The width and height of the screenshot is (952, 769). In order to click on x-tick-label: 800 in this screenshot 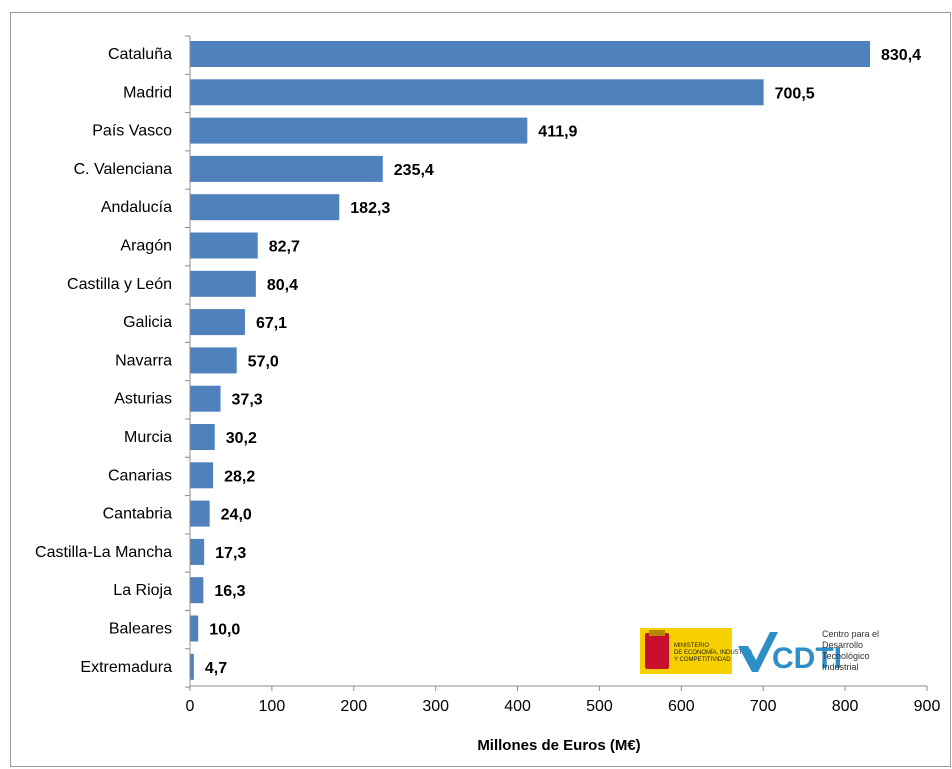, I will do `click(845, 706)`.